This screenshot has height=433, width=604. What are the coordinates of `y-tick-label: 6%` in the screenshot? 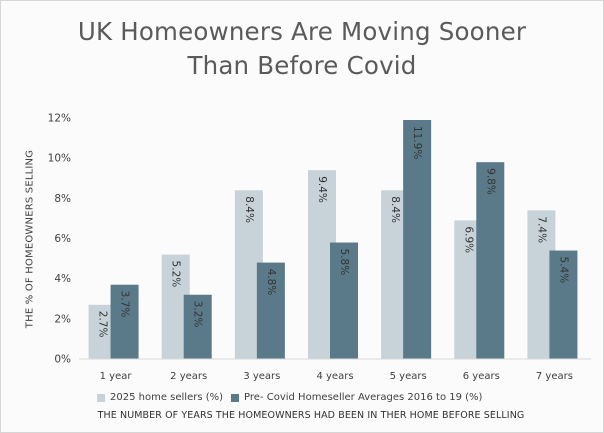 It's located at (62, 239).